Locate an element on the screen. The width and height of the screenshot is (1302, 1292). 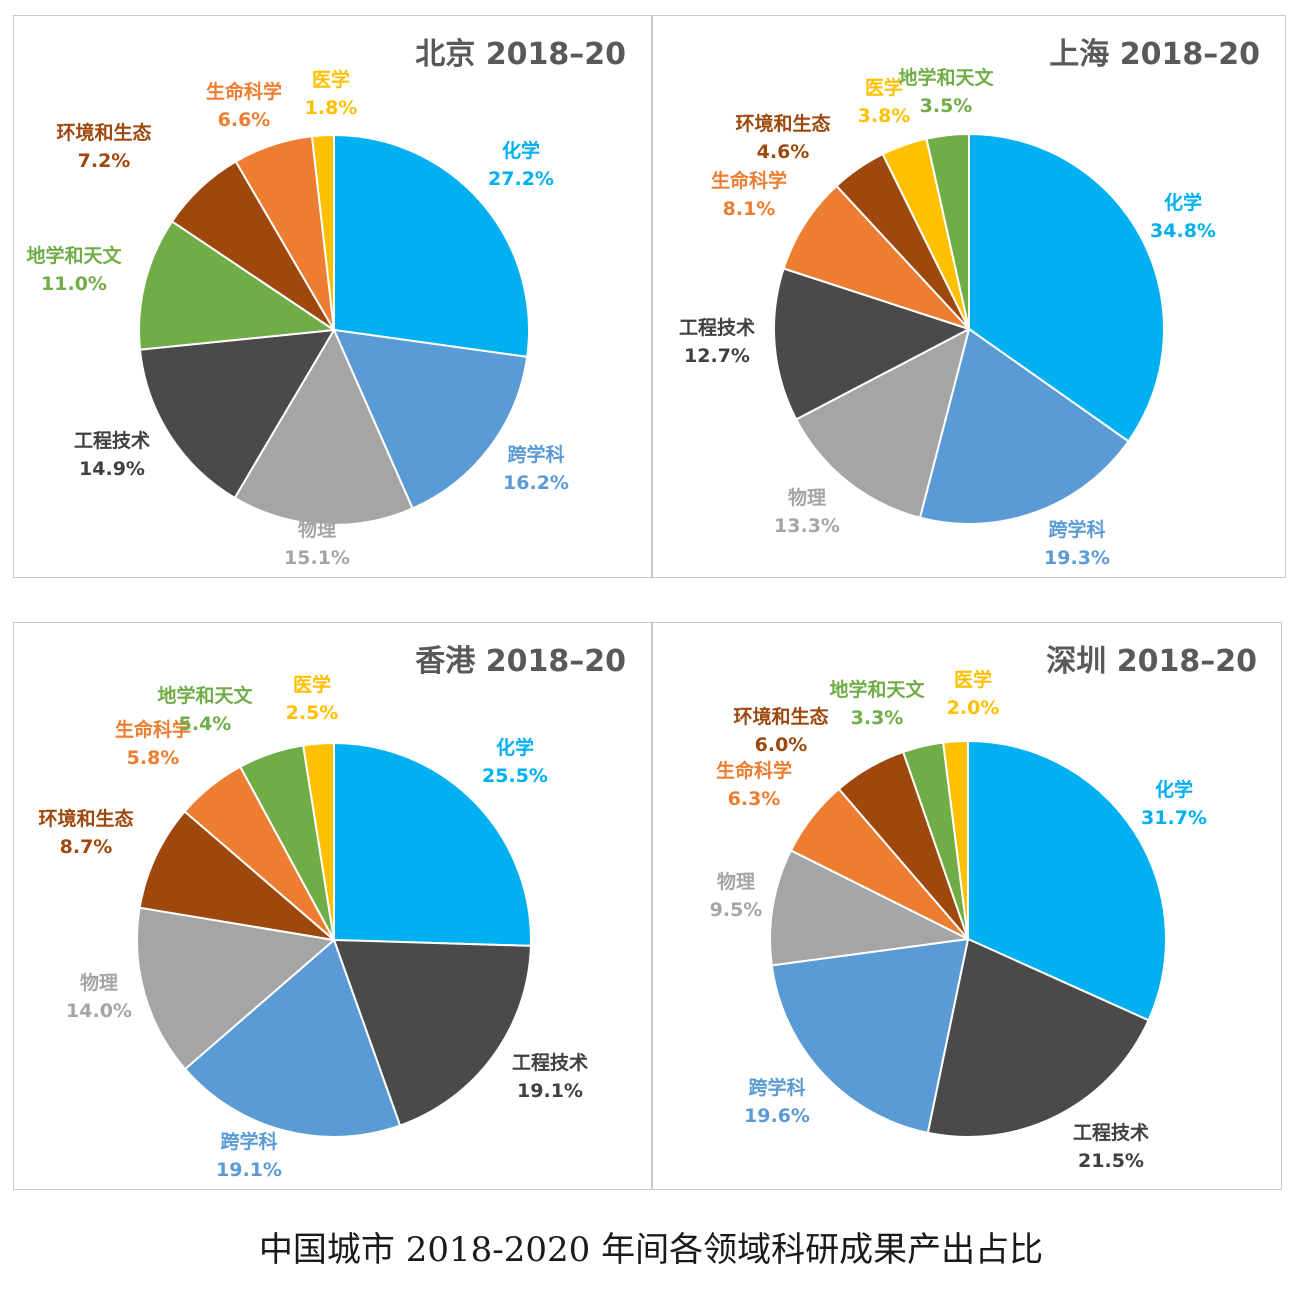
slice-value-geo-astronomy: 11.0% is located at coordinates (74, 284).